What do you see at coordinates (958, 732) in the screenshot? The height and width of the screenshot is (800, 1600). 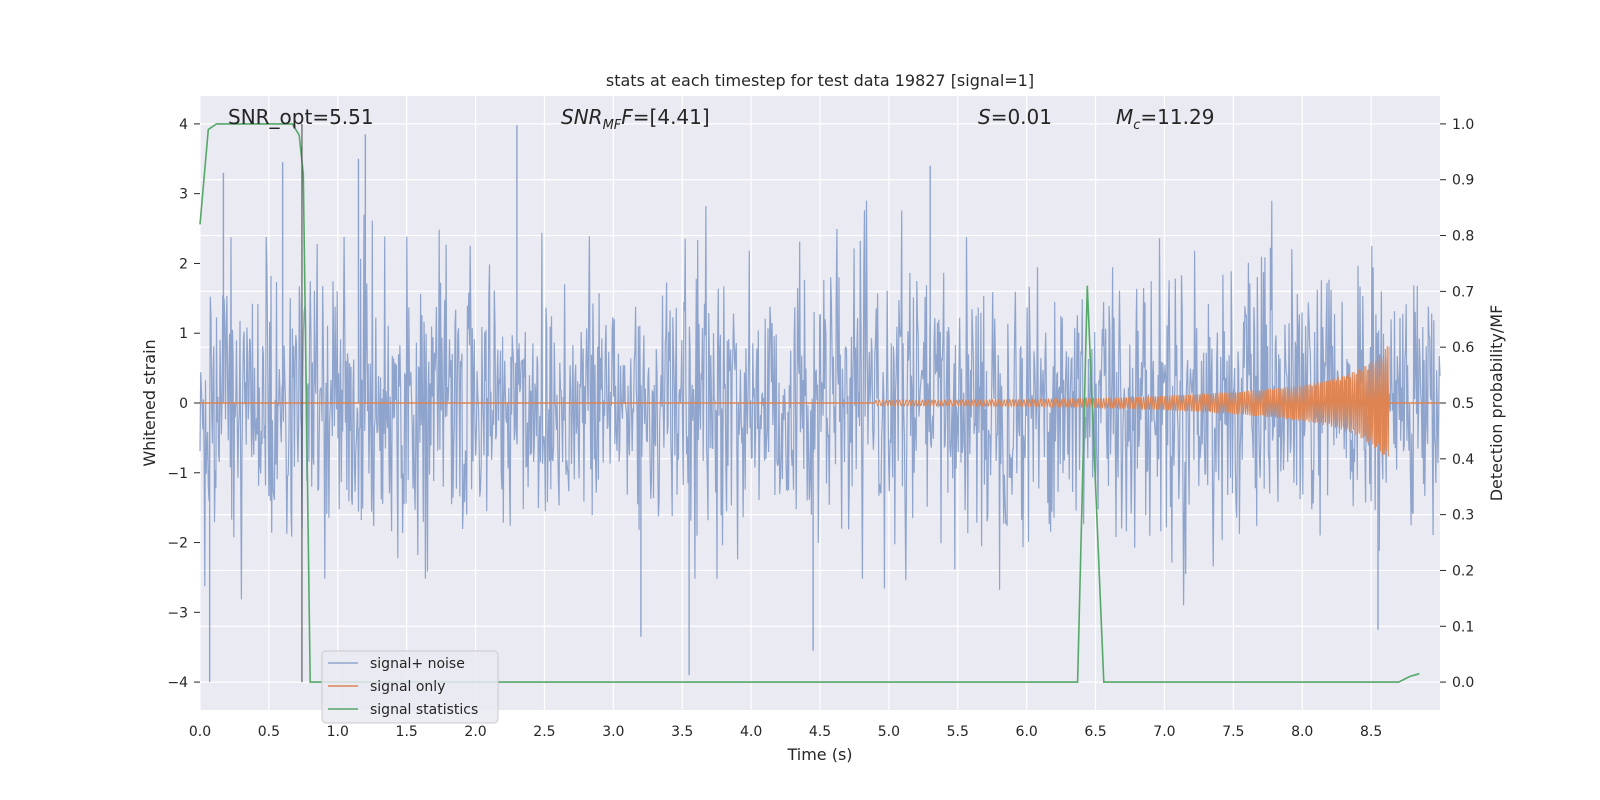 I see `x-tick-label: 5.5` at bounding box center [958, 732].